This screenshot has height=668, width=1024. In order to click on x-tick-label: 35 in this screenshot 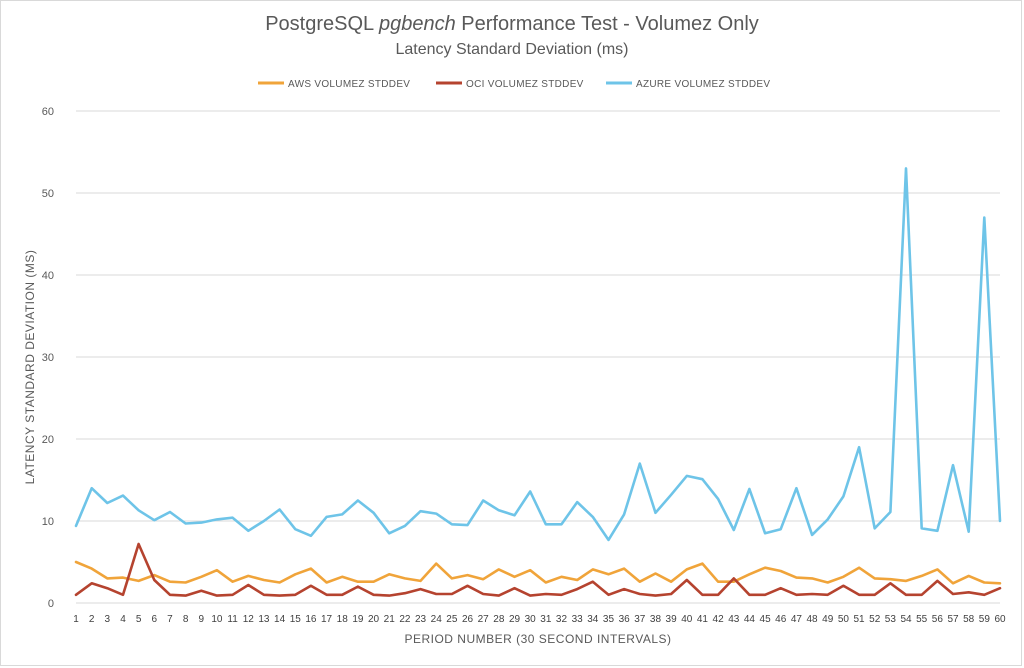, I will do `click(609, 619)`.